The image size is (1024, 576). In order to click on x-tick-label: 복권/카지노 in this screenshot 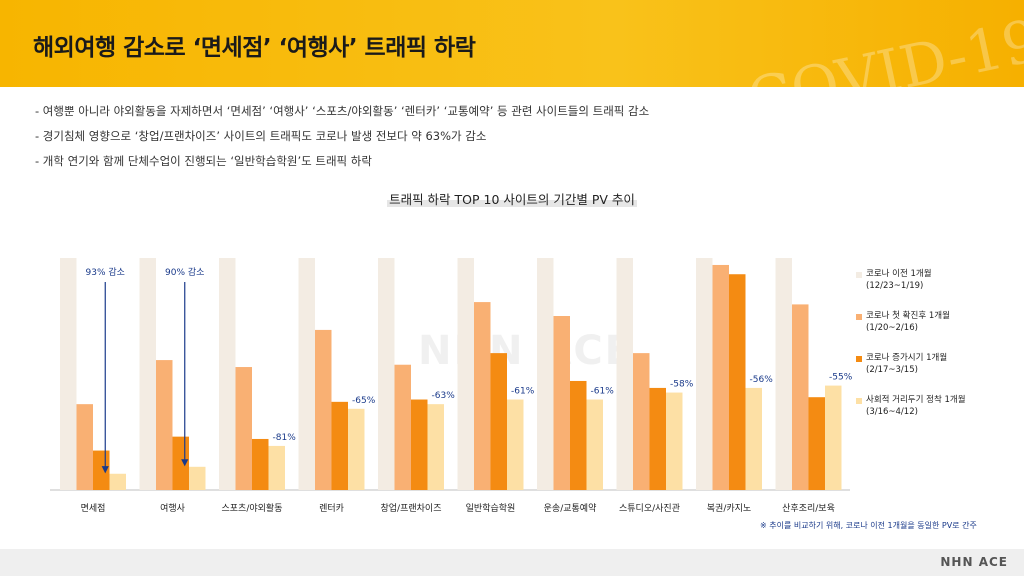, I will do `click(729, 508)`.